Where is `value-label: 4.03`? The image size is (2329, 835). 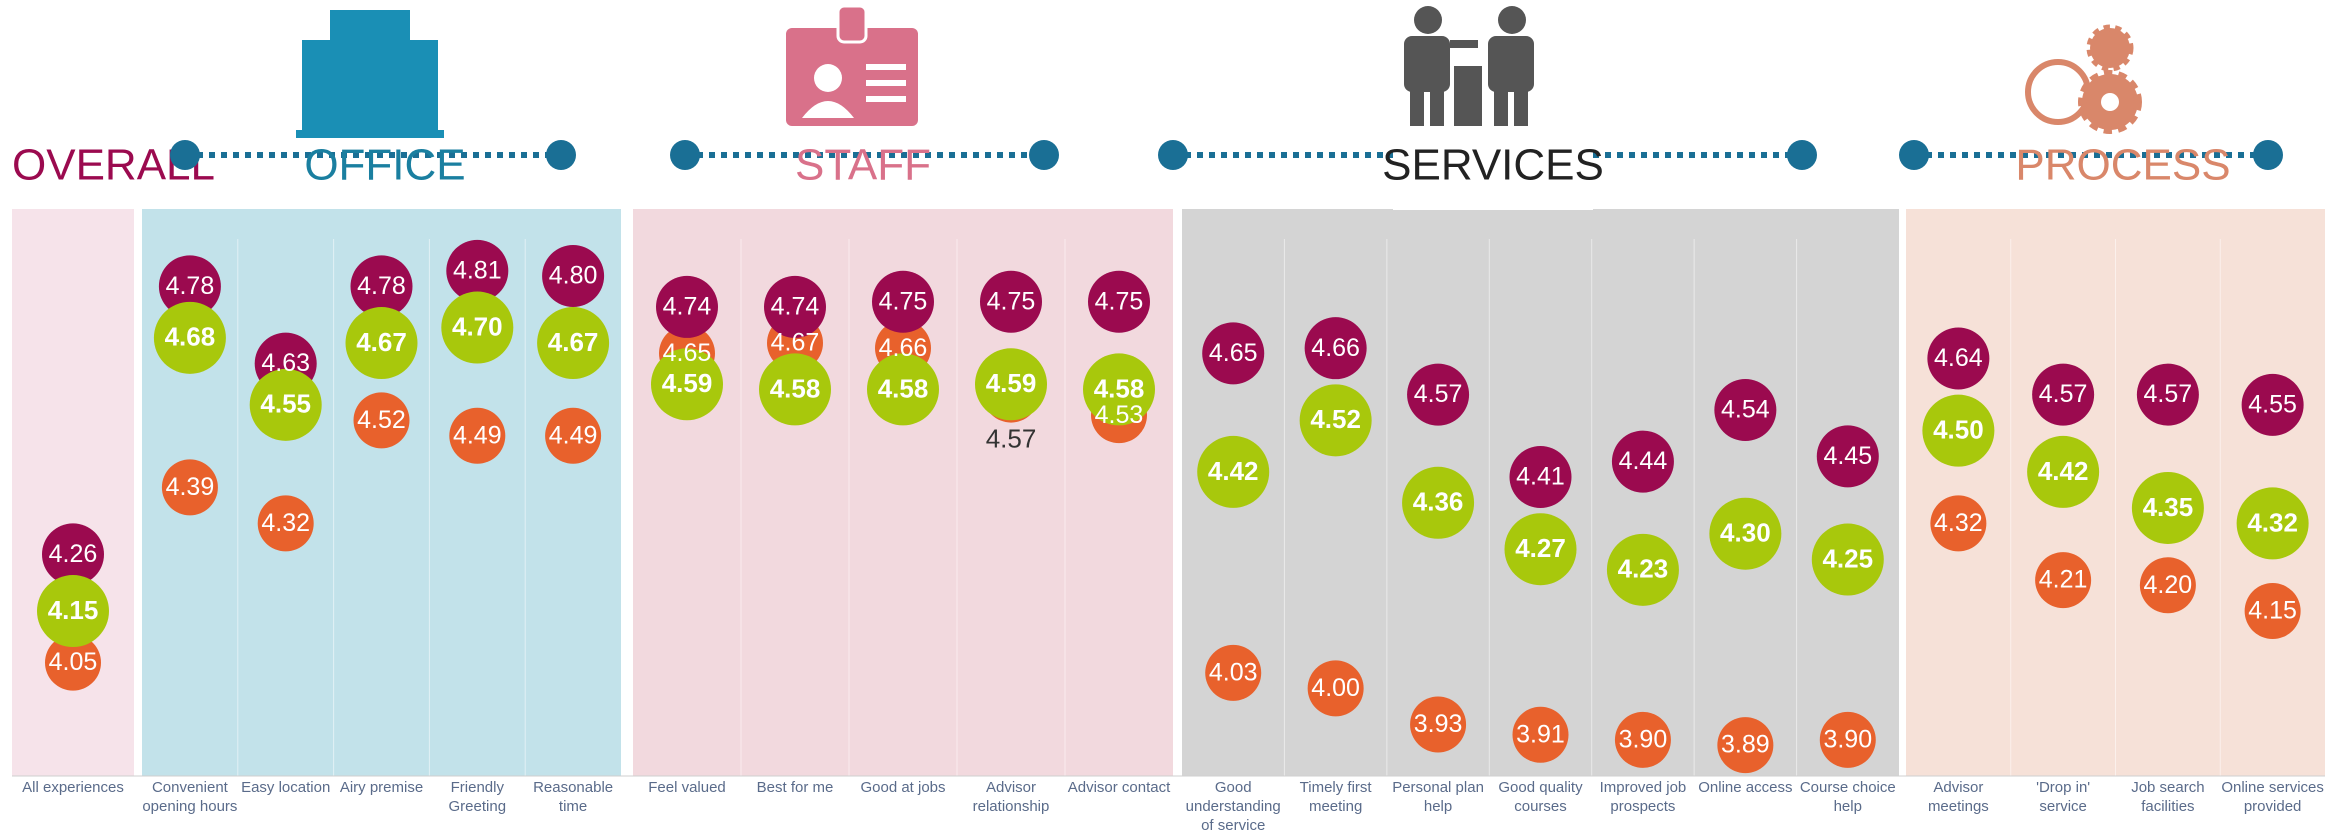
value-label: 4.03 is located at coordinates (1233, 673).